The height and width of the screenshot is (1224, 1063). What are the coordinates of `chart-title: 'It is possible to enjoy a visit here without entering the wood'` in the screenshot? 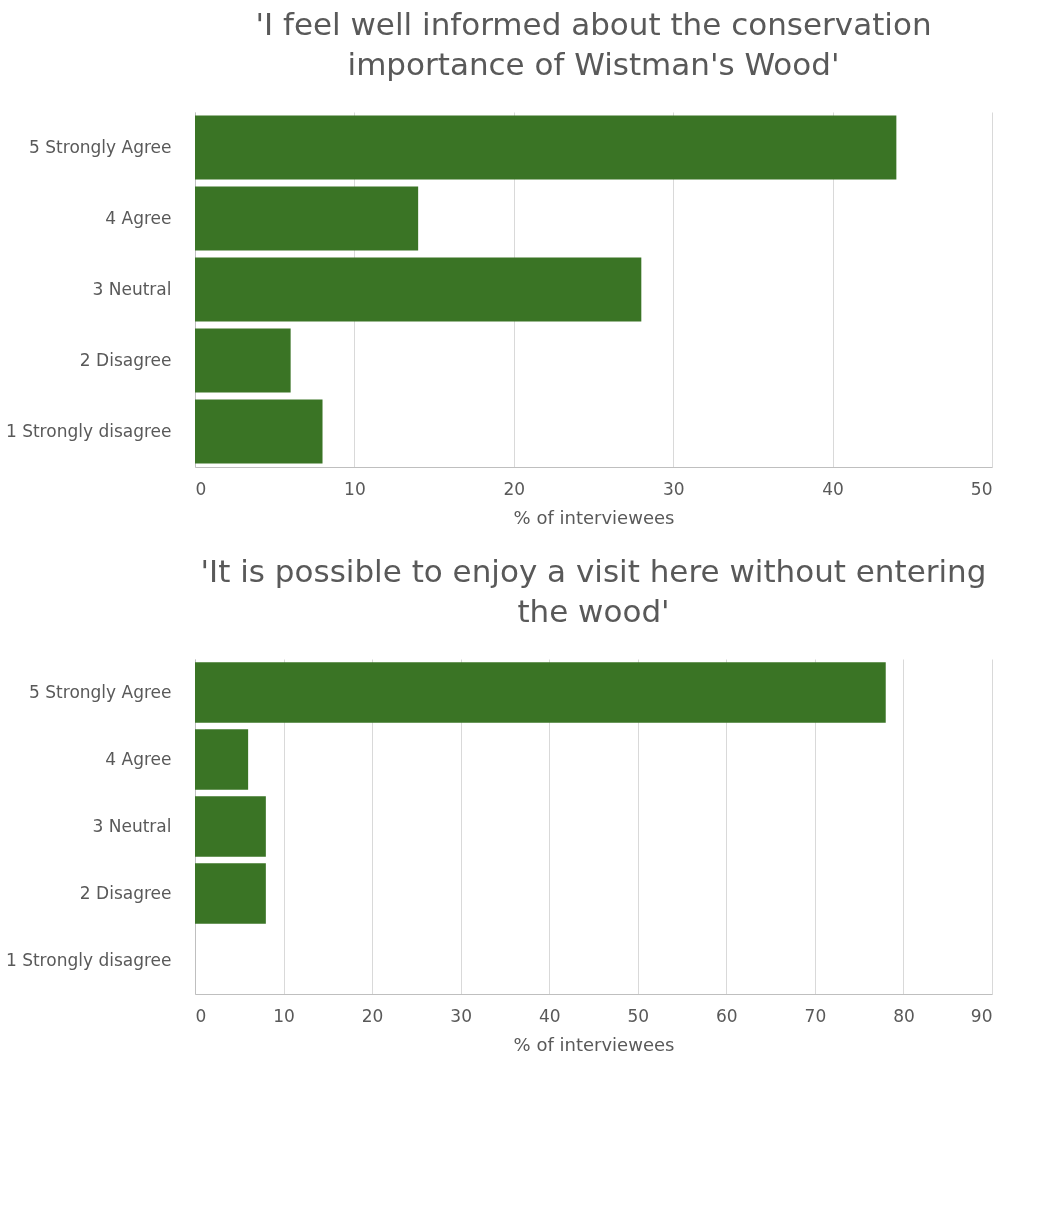 It's located at (593, 591).